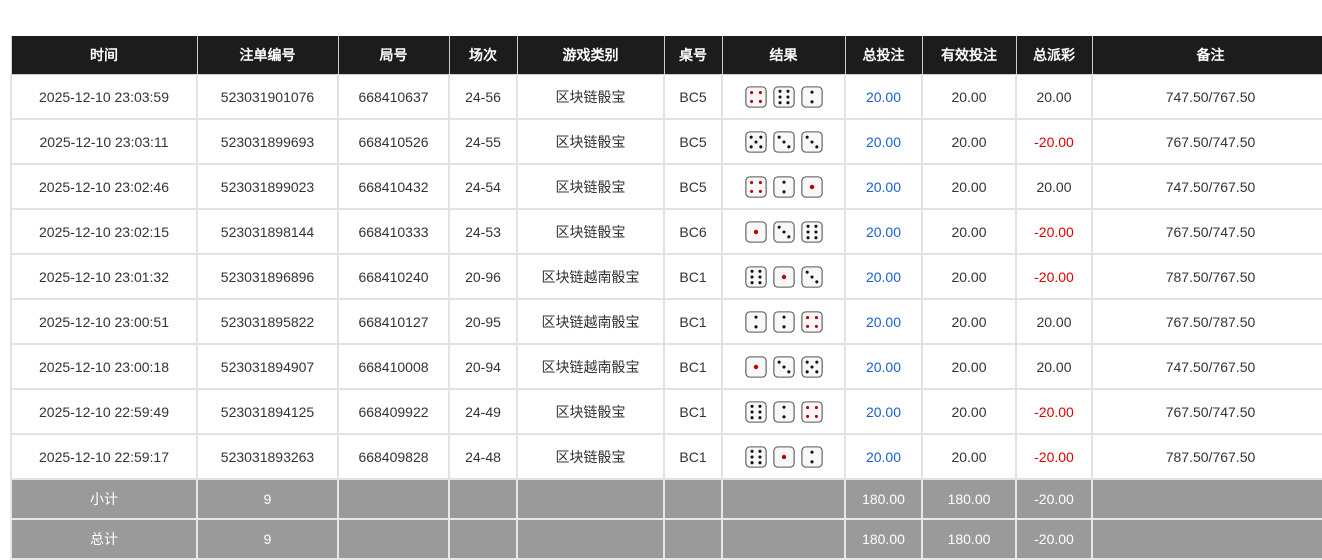 This screenshot has width=1322, height=560. I want to click on bet-id-cell: 523031899023, so click(267, 186).